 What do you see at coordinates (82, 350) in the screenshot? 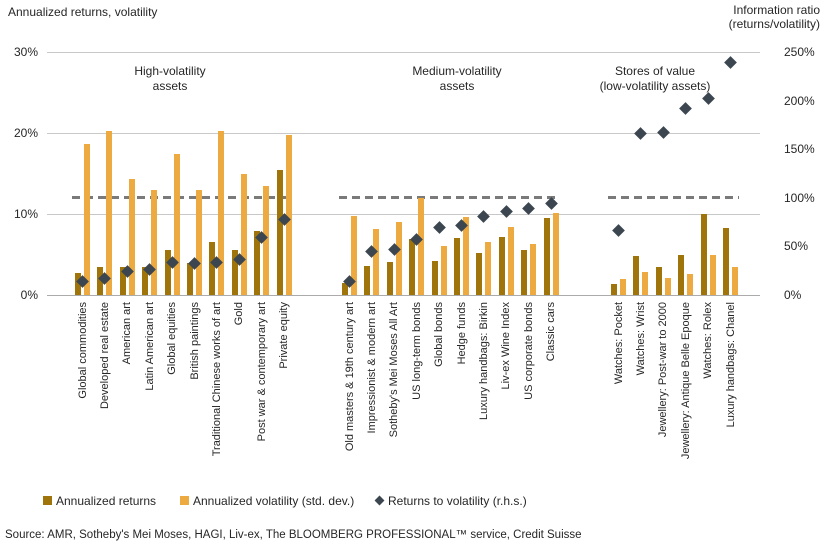
I see `x-axis-label: Global commodities` at bounding box center [82, 350].